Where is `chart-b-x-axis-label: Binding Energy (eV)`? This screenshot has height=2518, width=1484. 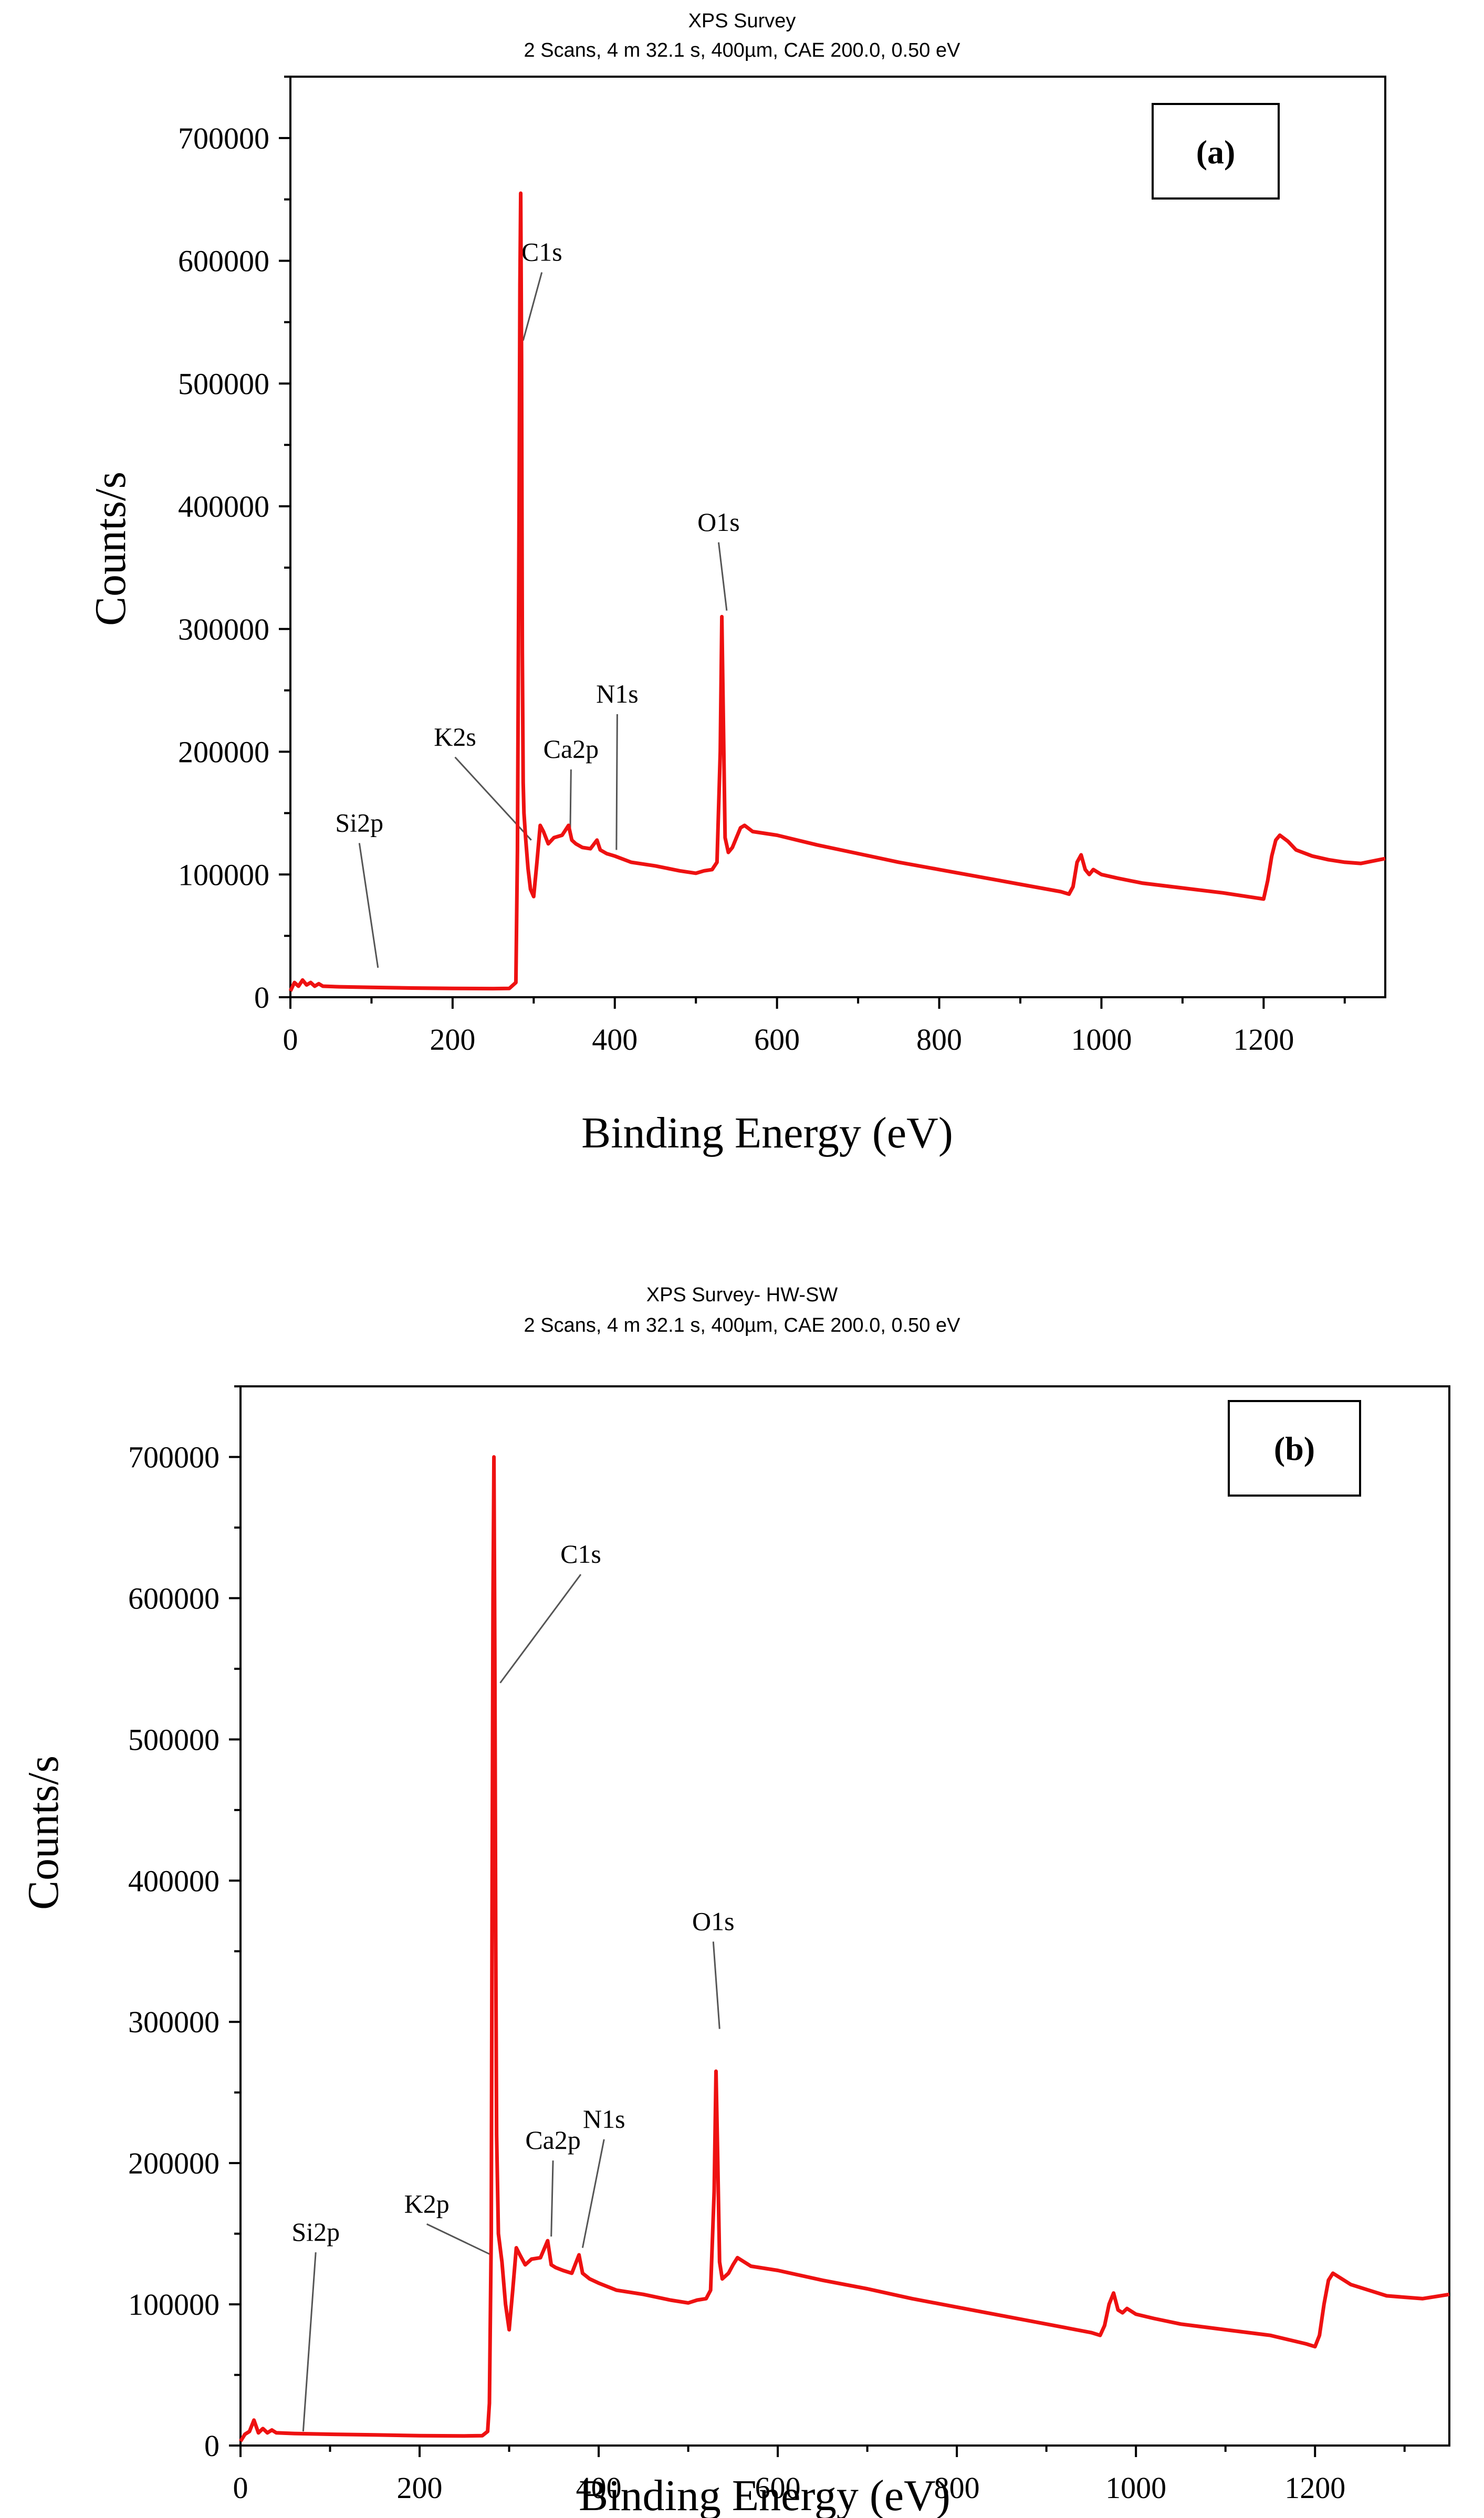
chart-b-x-axis-label: Binding Energy (eV) is located at coordinates (764, 2494).